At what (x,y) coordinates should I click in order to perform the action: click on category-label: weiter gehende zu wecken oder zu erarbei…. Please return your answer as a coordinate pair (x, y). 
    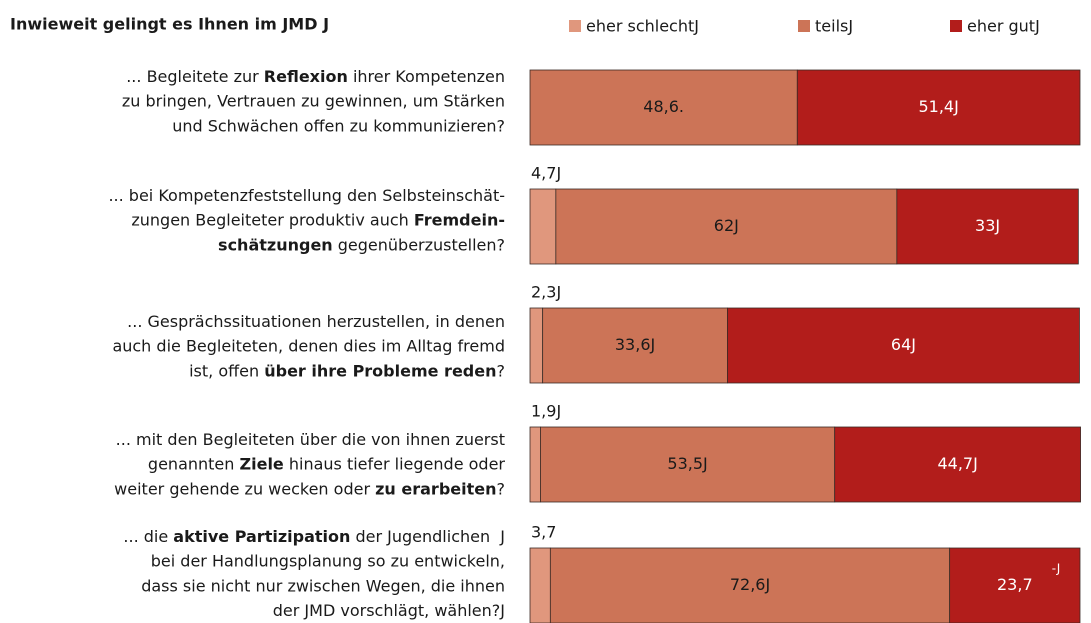
    Looking at the image, I should click on (309, 488).